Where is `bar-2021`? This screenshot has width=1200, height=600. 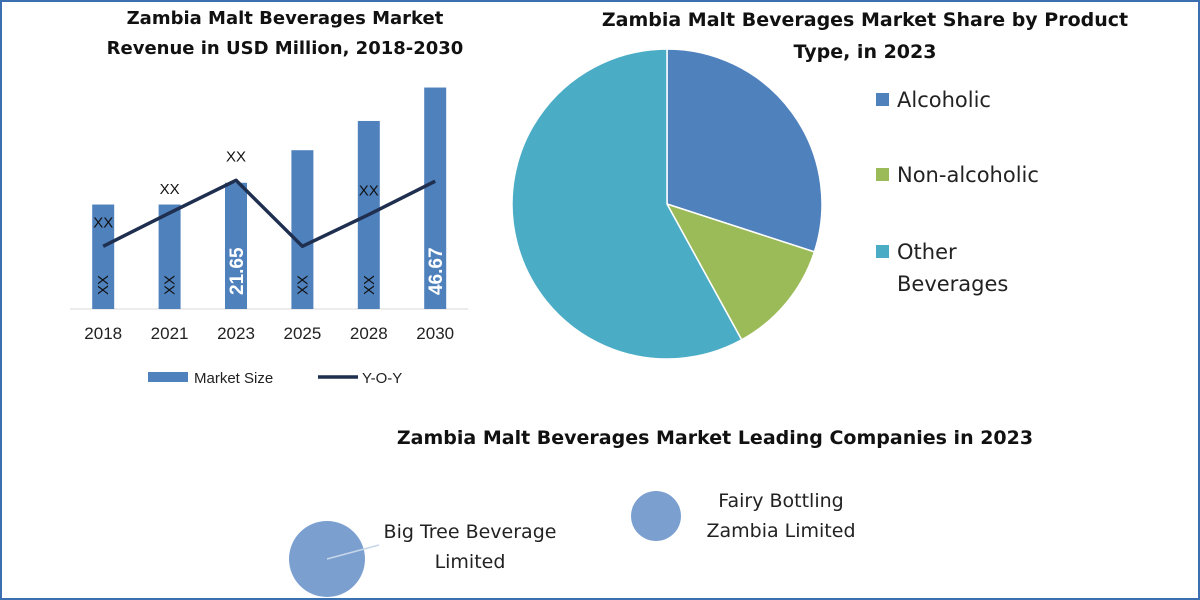
bar-2021 is located at coordinates (169, 256).